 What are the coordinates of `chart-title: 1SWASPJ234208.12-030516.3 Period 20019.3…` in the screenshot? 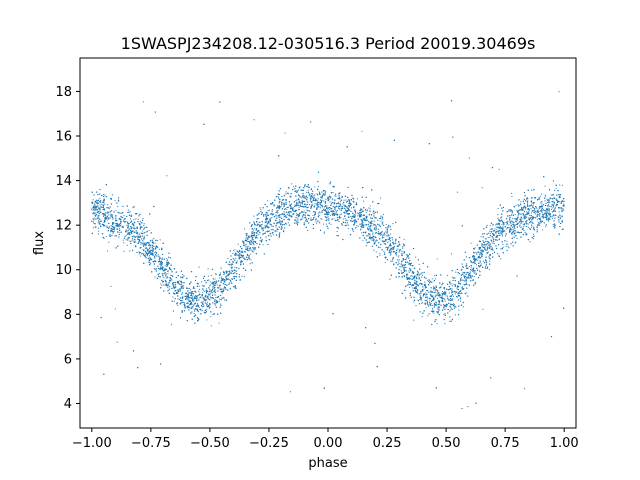 It's located at (328, 43).